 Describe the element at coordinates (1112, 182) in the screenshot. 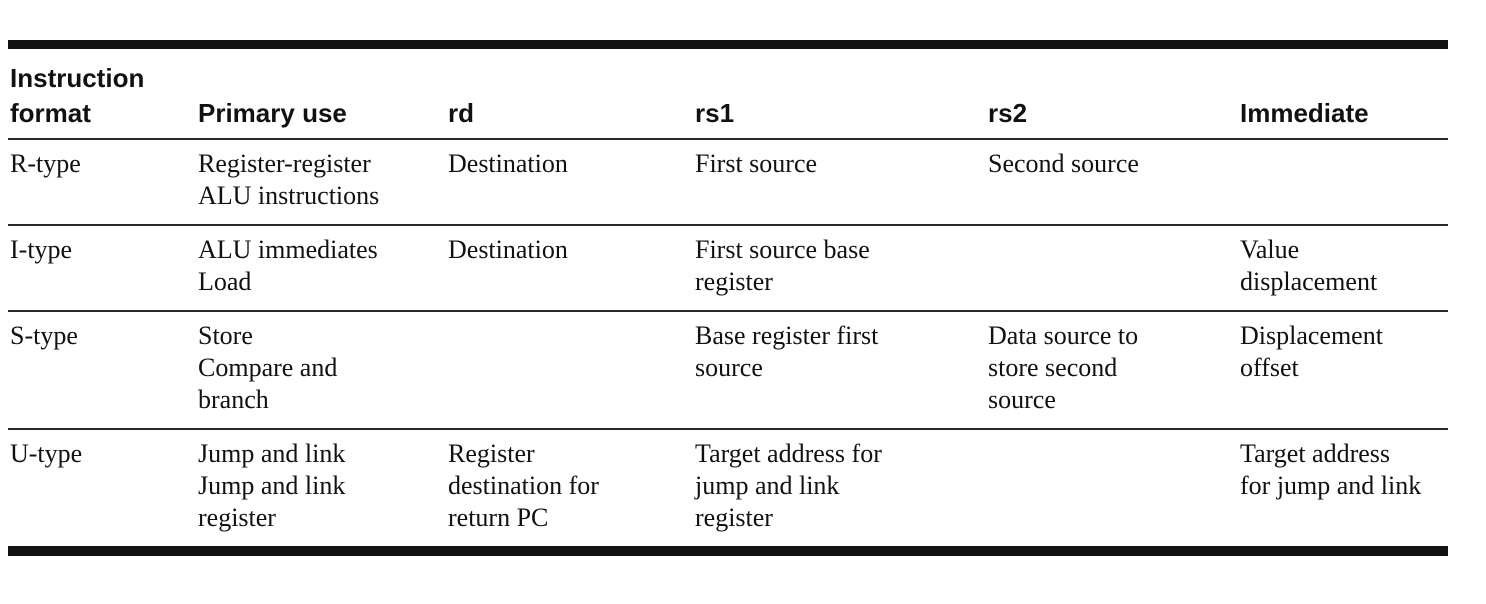

I see `table-cell: Second source` at that location.